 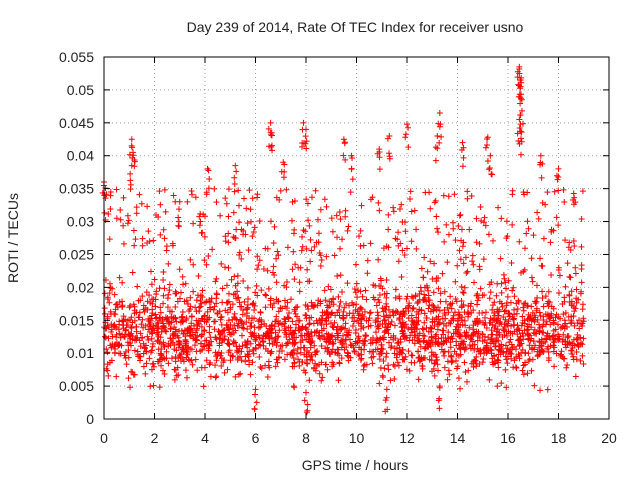 What do you see at coordinates (407, 438) in the screenshot?
I see `x-tick-label: 12` at bounding box center [407, 438].